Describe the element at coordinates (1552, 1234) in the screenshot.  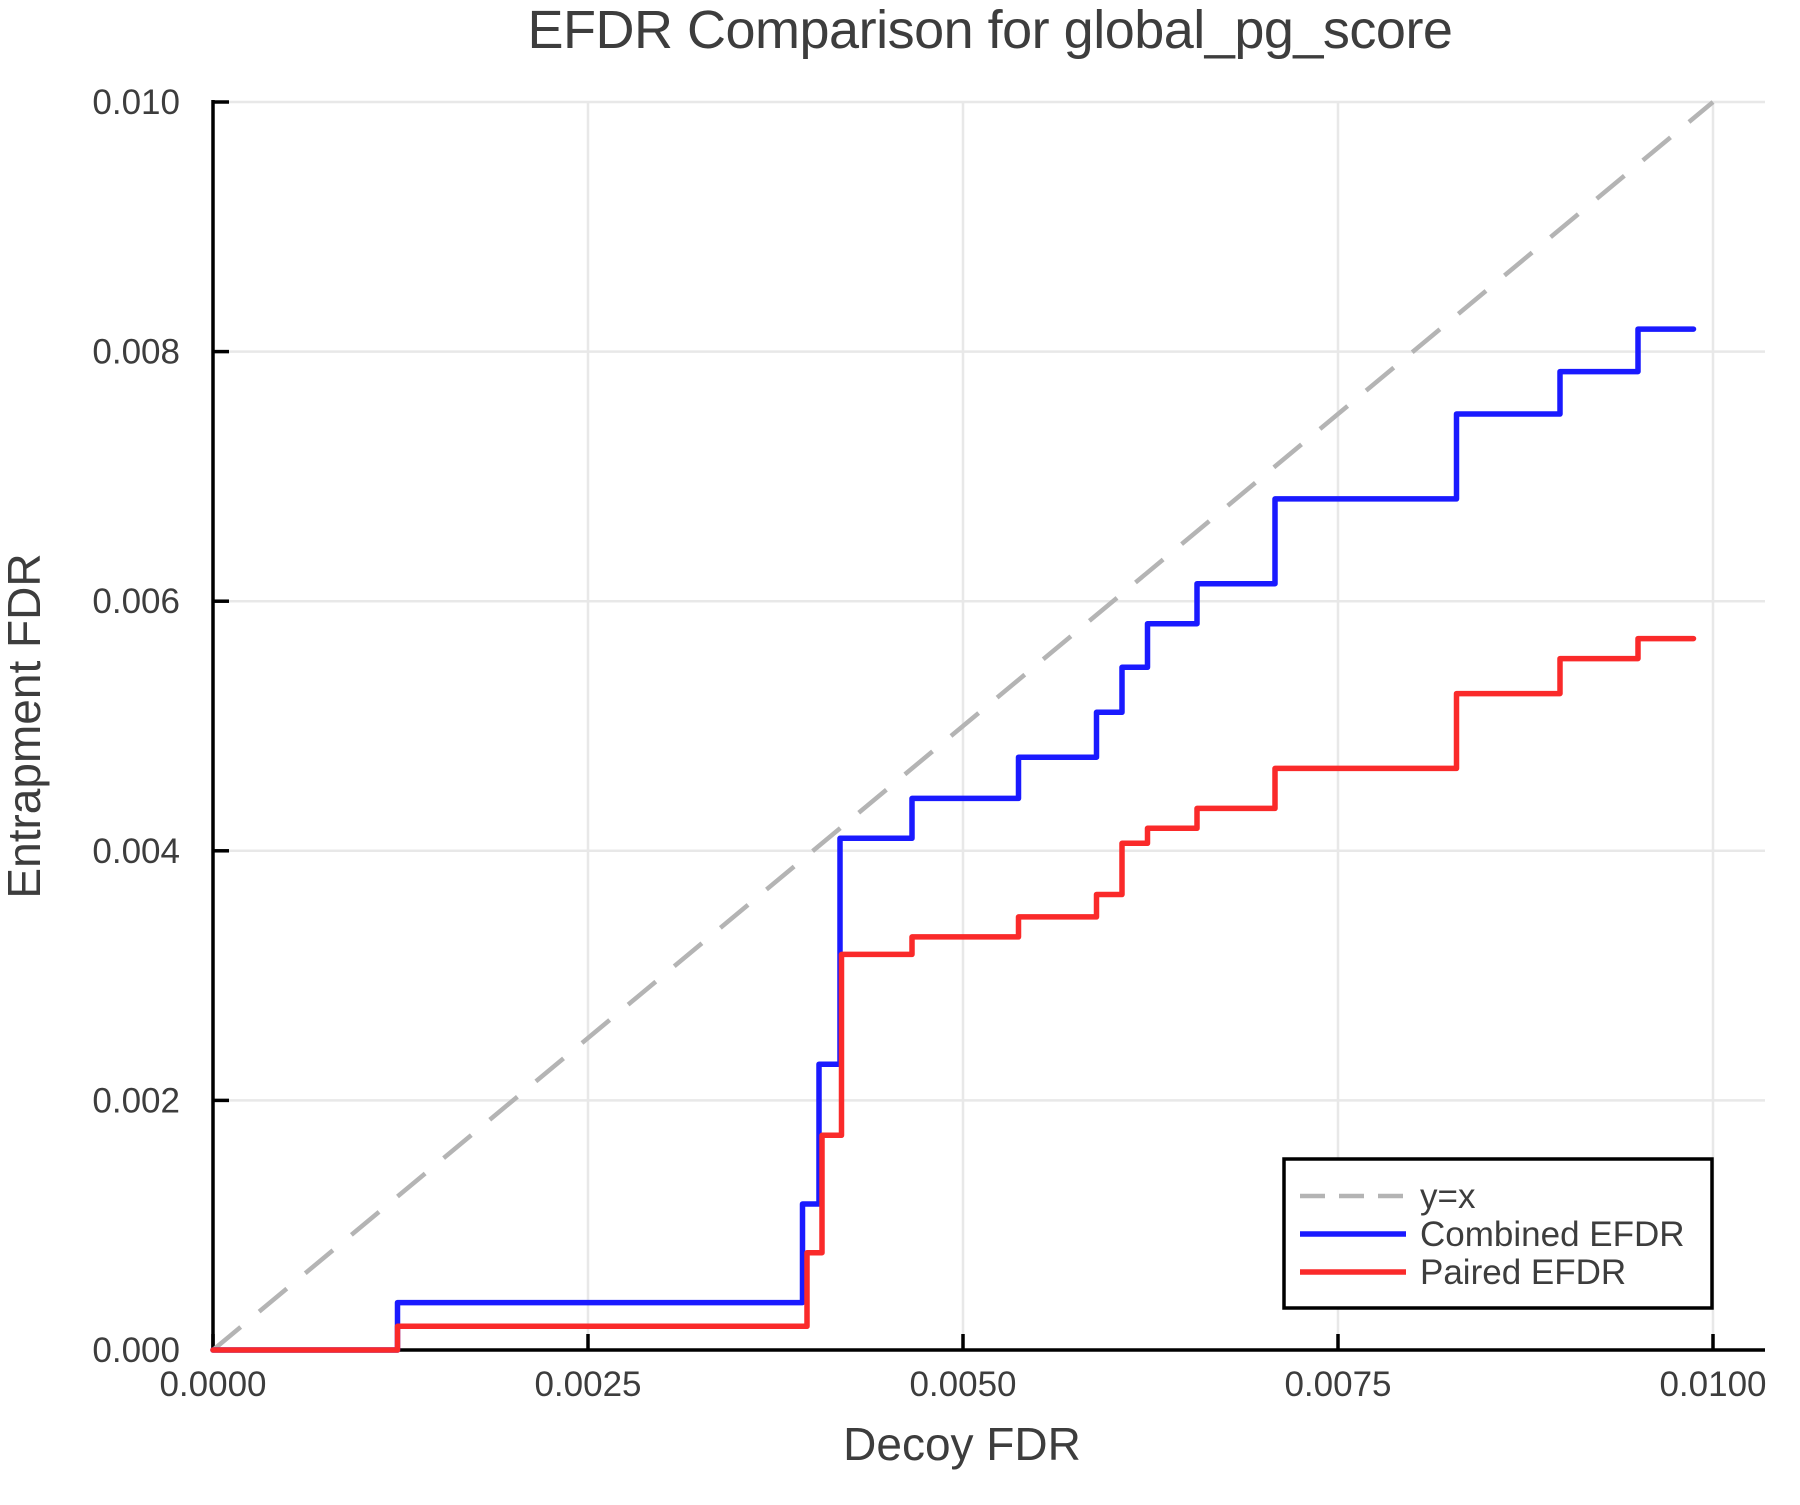
I see `legend-label-combined: Combined EFDR` at that location.